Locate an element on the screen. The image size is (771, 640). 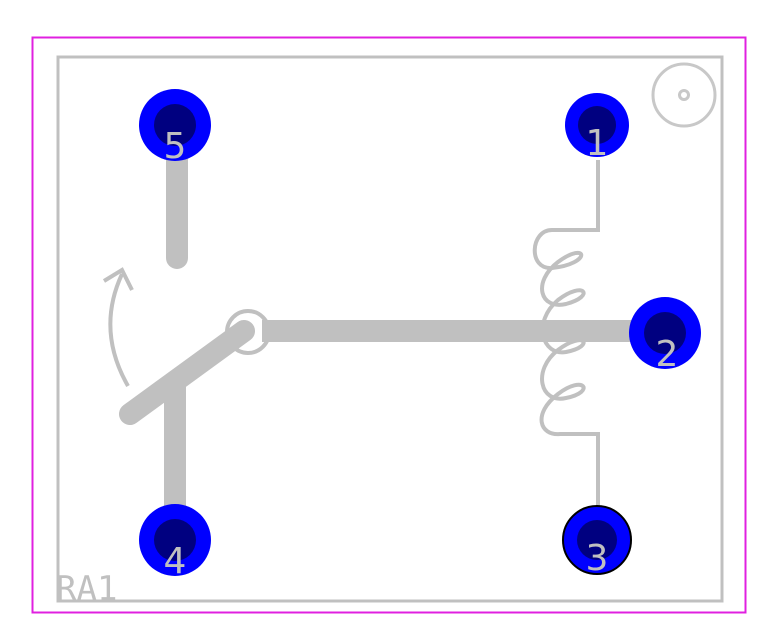
actuation-arrow-icon is located at coordinates (118, 327).